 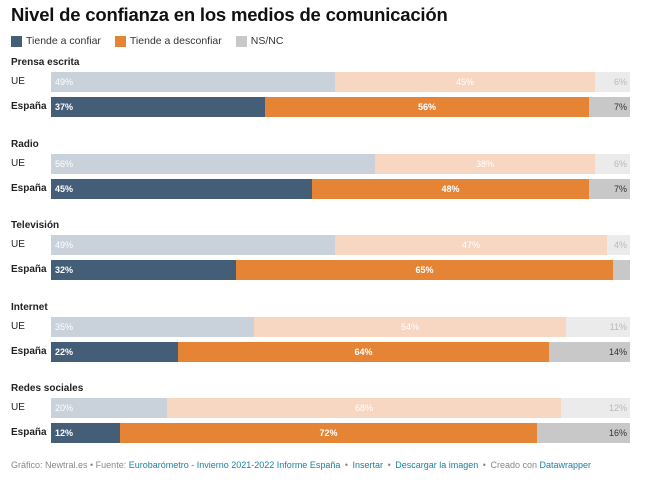 I want to click on bar-segment-confiar: 35%, so click(x=152, y=327).